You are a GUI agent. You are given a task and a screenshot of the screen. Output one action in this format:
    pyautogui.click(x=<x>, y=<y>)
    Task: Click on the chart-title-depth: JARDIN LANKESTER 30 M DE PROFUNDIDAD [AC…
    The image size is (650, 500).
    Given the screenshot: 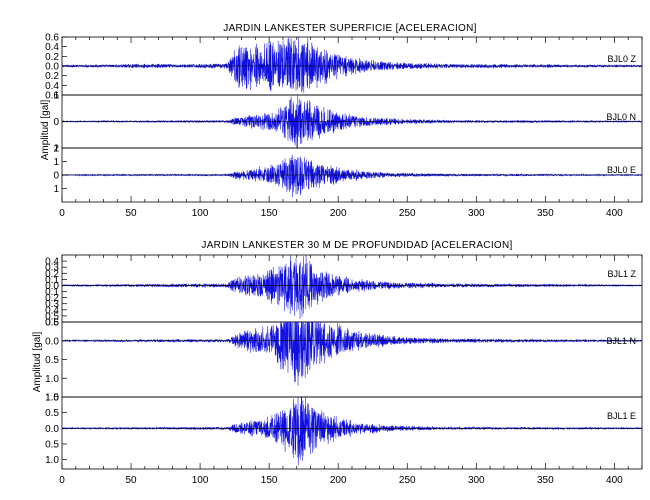 What is the action you would take?
    pyautogui.click(x=356, y=245)
    